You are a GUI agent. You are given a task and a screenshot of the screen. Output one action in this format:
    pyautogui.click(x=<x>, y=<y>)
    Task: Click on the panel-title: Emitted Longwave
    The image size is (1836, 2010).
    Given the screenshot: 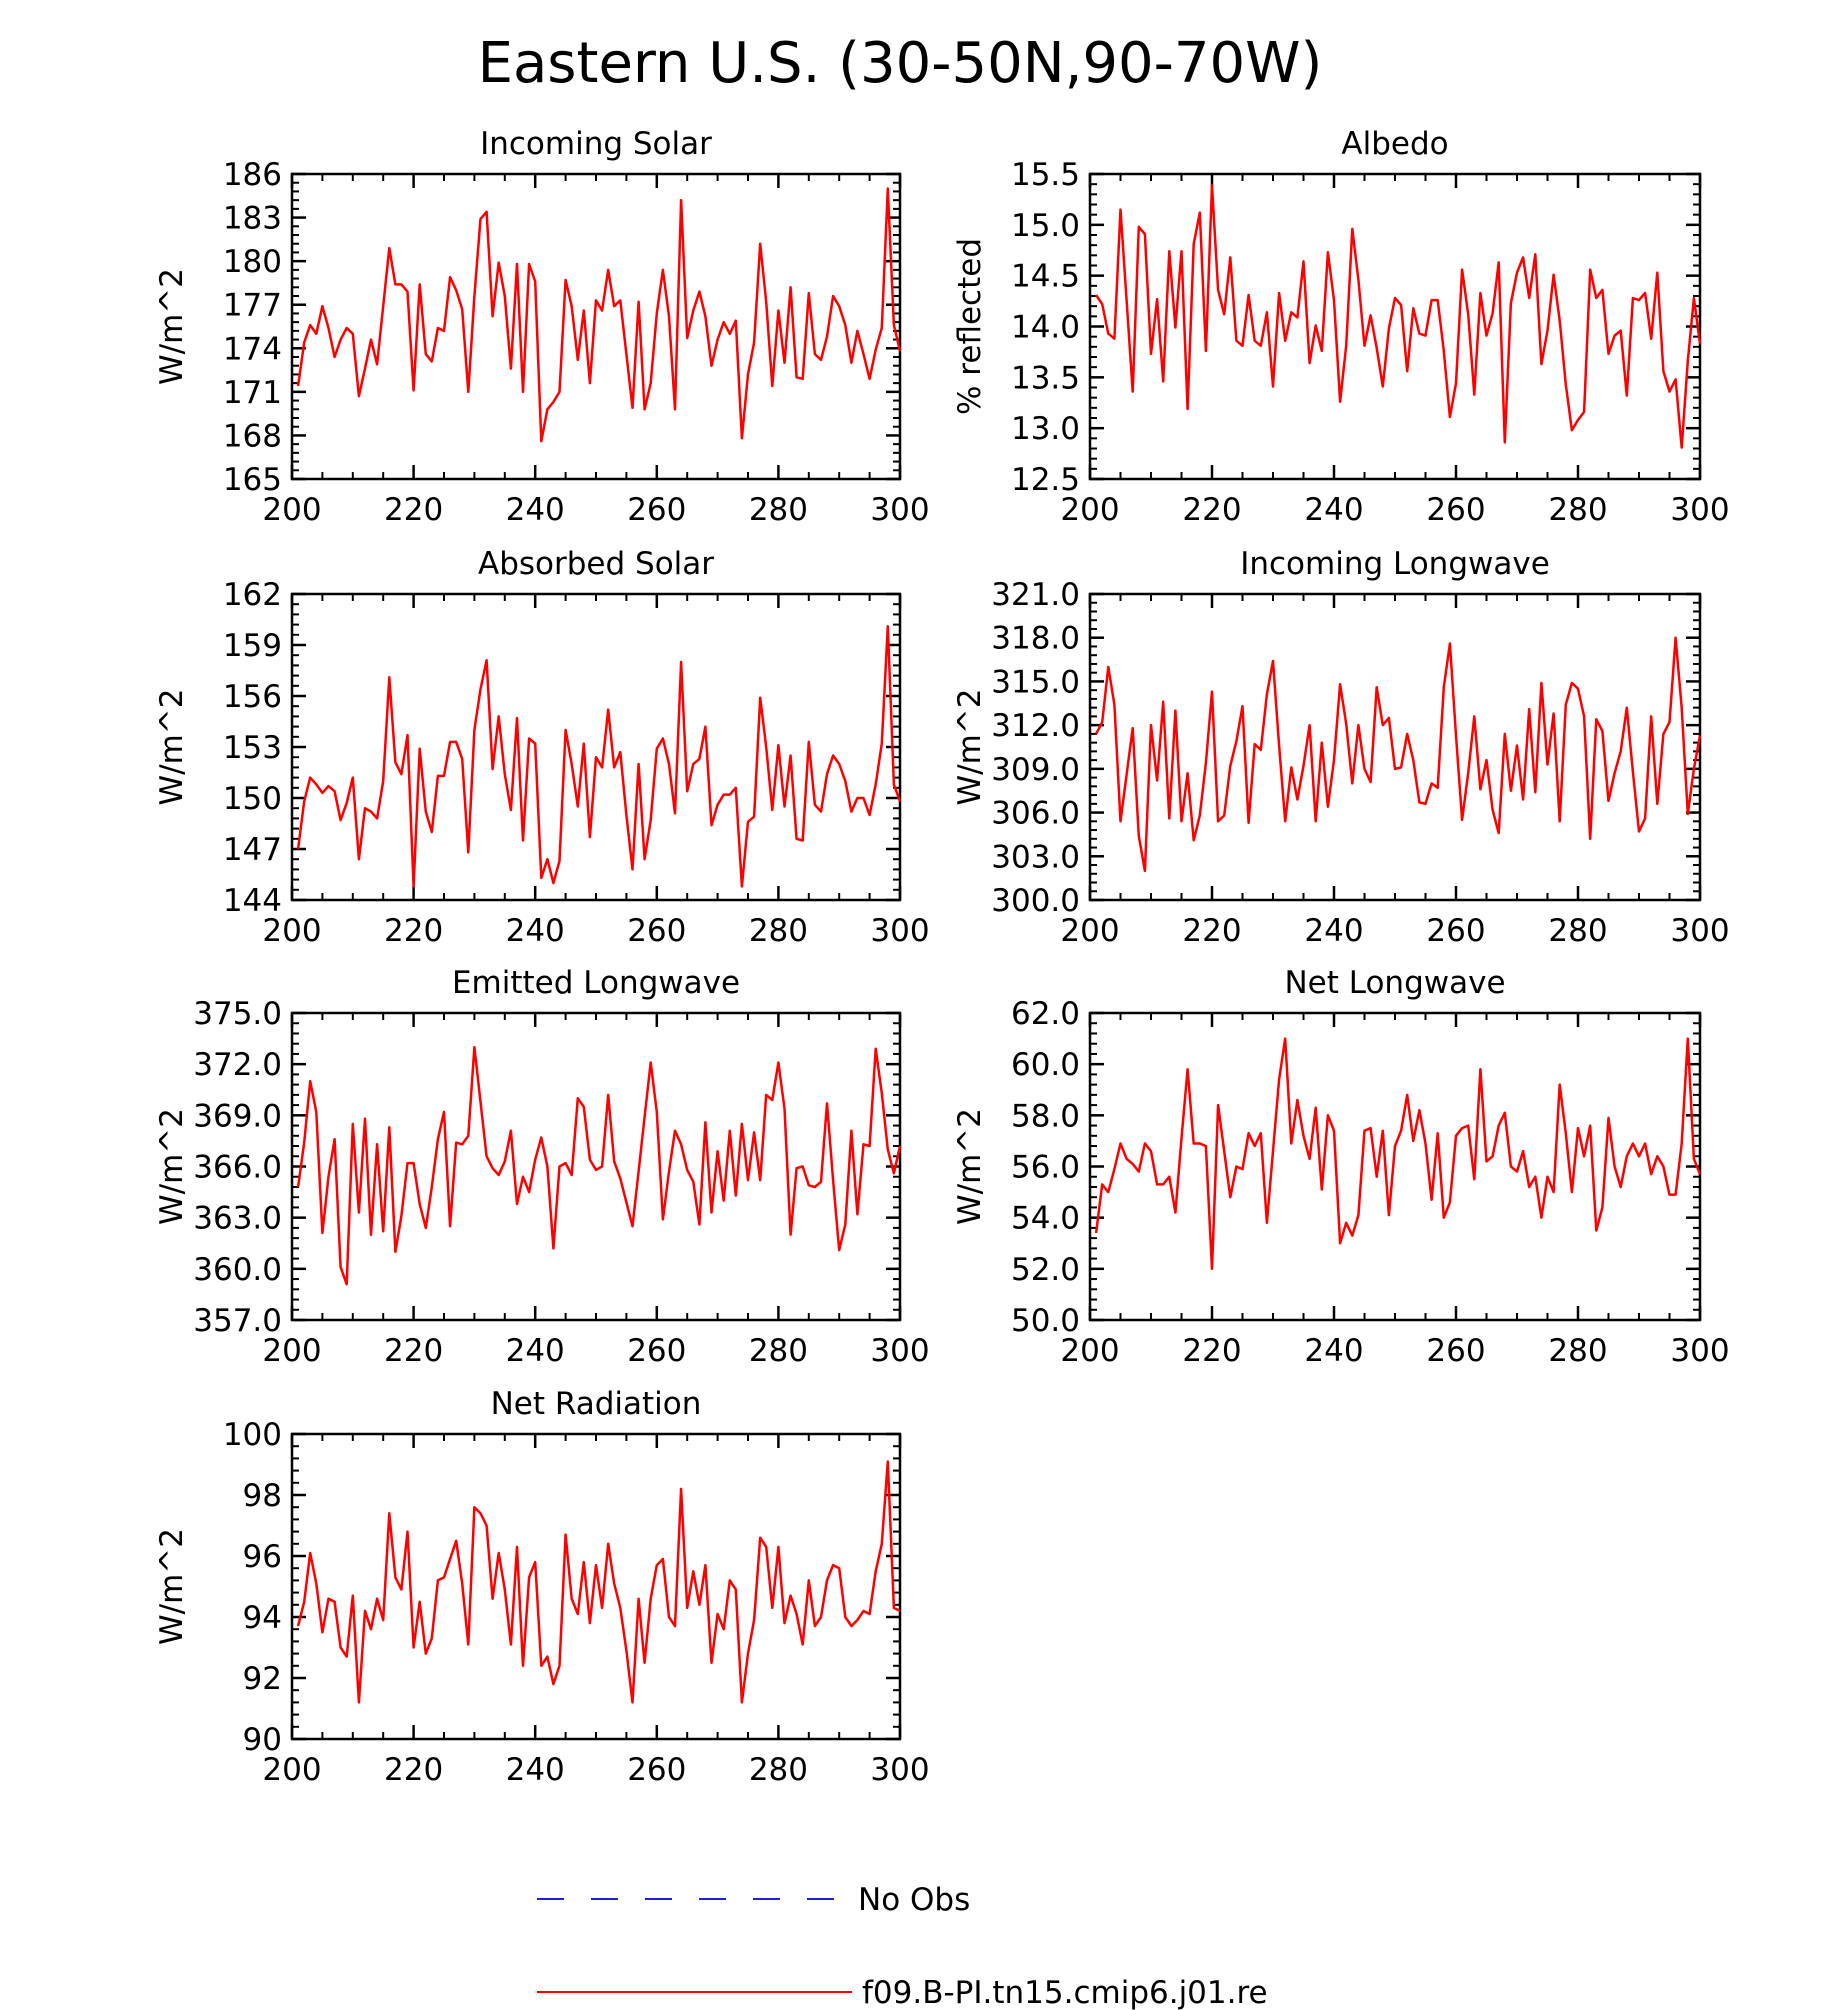 What is the action you would take?
    pyautogui.click(x=596, y=983)
    